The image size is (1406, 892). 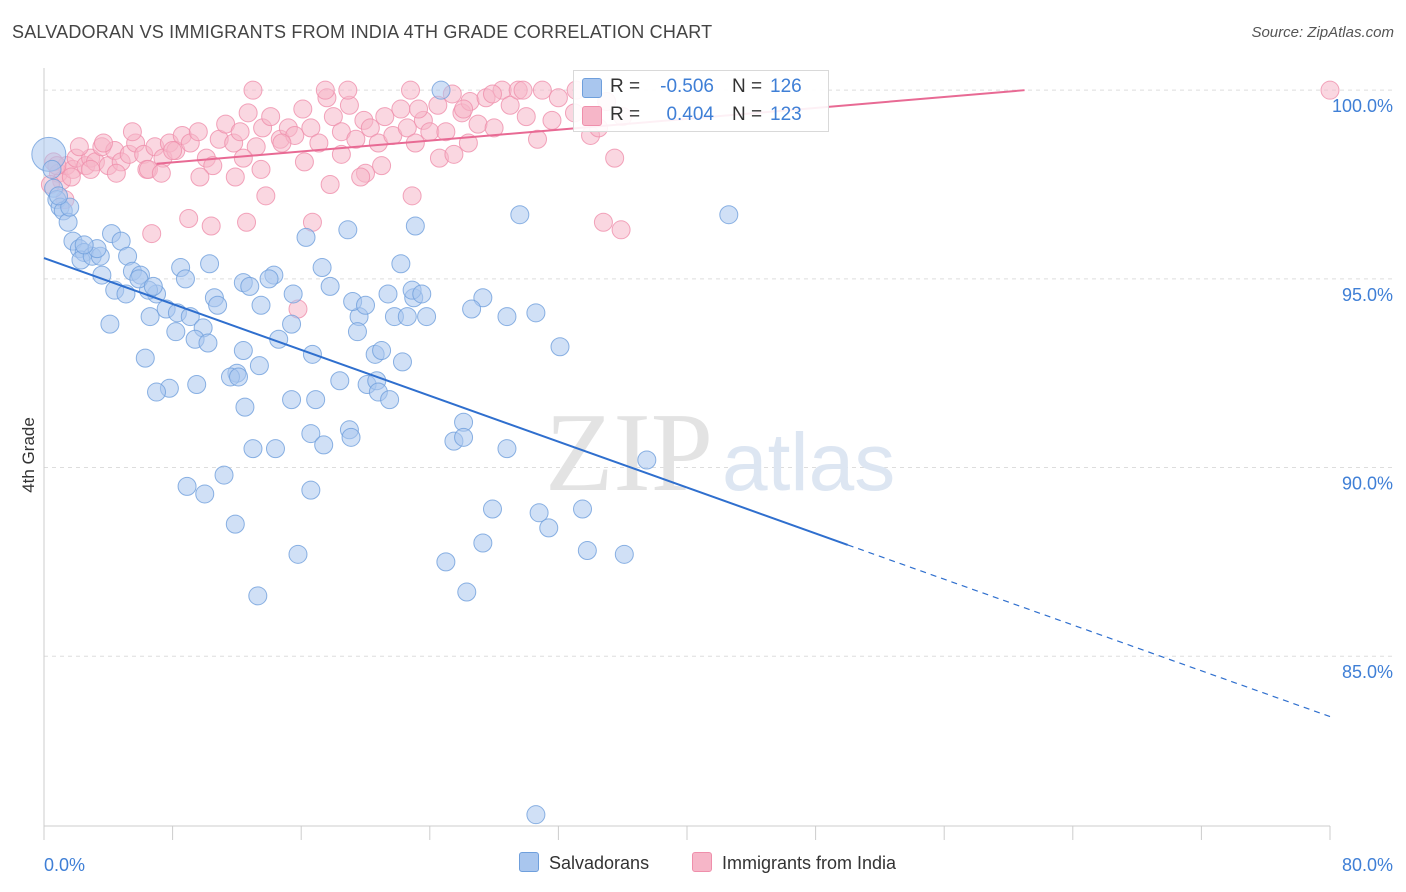 I want to click on y-tick-label: 85.0%, so click(x=1367, y=672).